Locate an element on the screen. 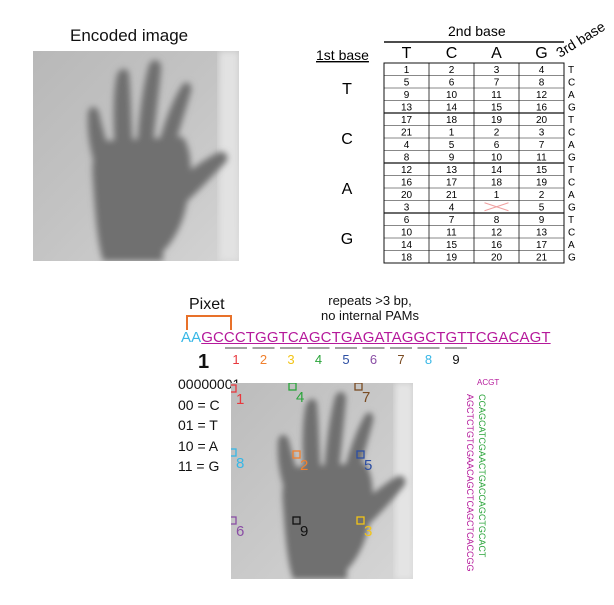 The width and height of the screenshot is (614, 605). decoded-hand-image: 1 4 7 8 2 5 6 9 3 is located at coordinates (320, 480).